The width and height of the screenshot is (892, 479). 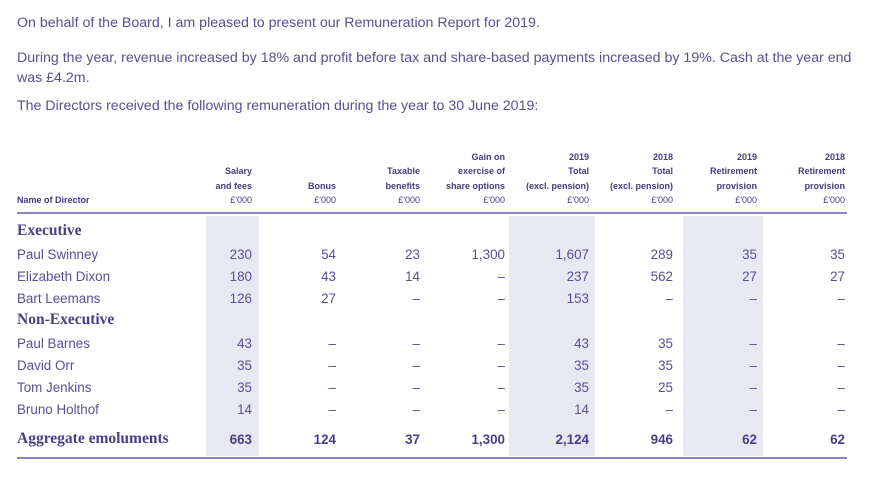 What do you see at coordinates (232, 336) in the screenshot?
I see `column-shade-salary` at bounding box center [232, 336].